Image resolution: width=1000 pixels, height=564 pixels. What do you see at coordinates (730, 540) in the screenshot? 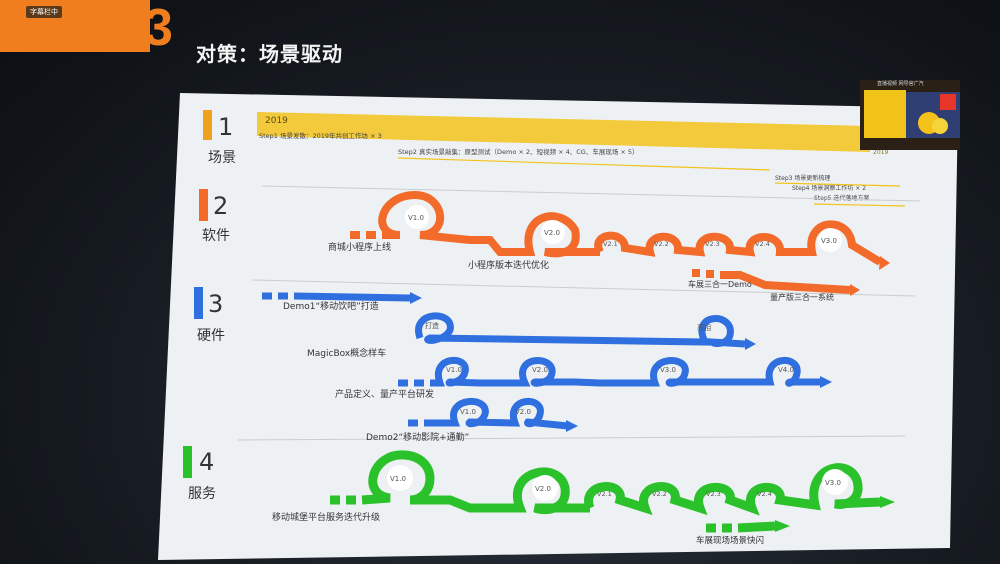
I see `sv-label-2: 车展现场场景快闪` at bounding box center [730, 540].